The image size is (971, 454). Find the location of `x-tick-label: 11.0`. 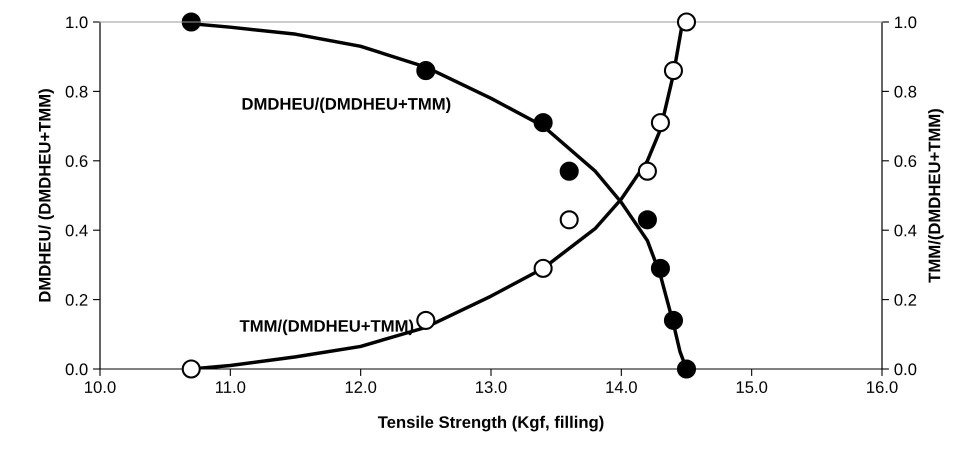

x-tick-label: 11.0 is located at coordinates (231, 387).